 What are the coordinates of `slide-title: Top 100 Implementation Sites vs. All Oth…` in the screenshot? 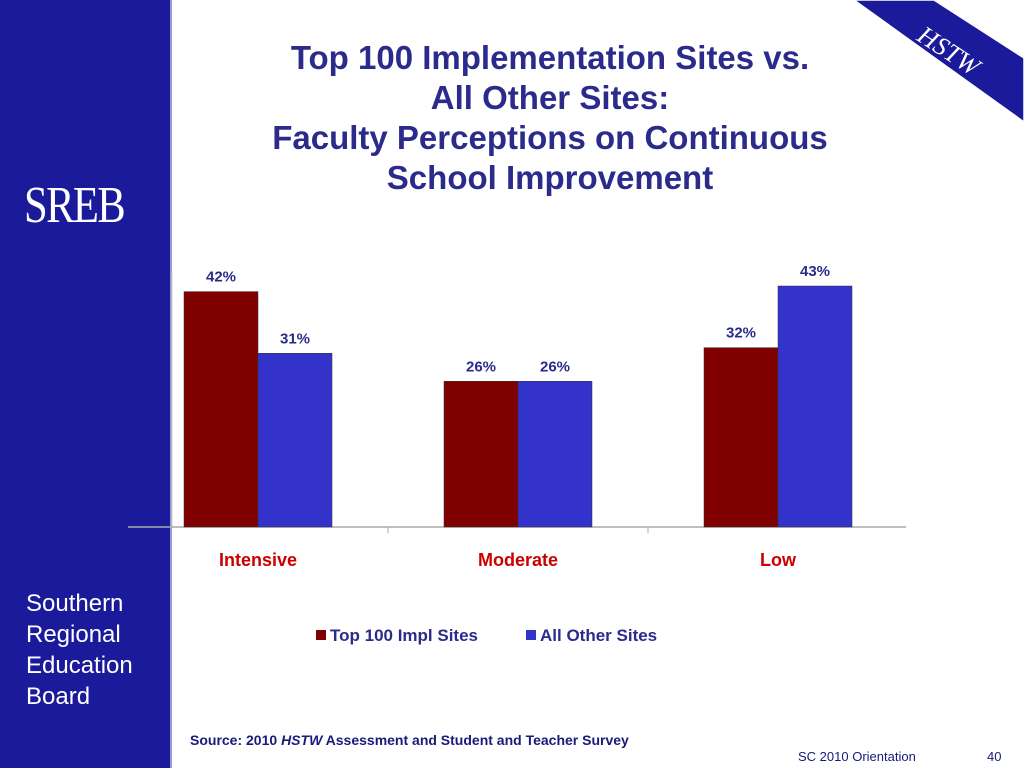 It's located at (550, 118).